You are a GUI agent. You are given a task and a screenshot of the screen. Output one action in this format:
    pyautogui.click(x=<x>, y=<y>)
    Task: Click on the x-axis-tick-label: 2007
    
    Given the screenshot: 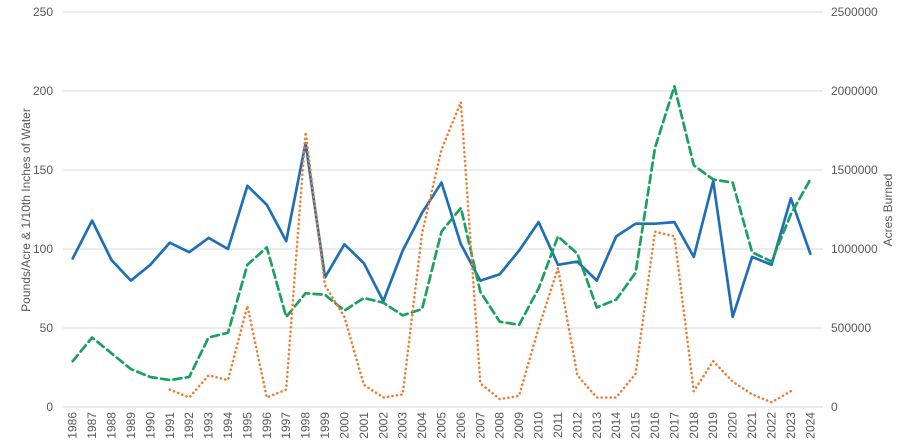 What is the action you would take?
    pyautogui.click(x=480, y=425)
    